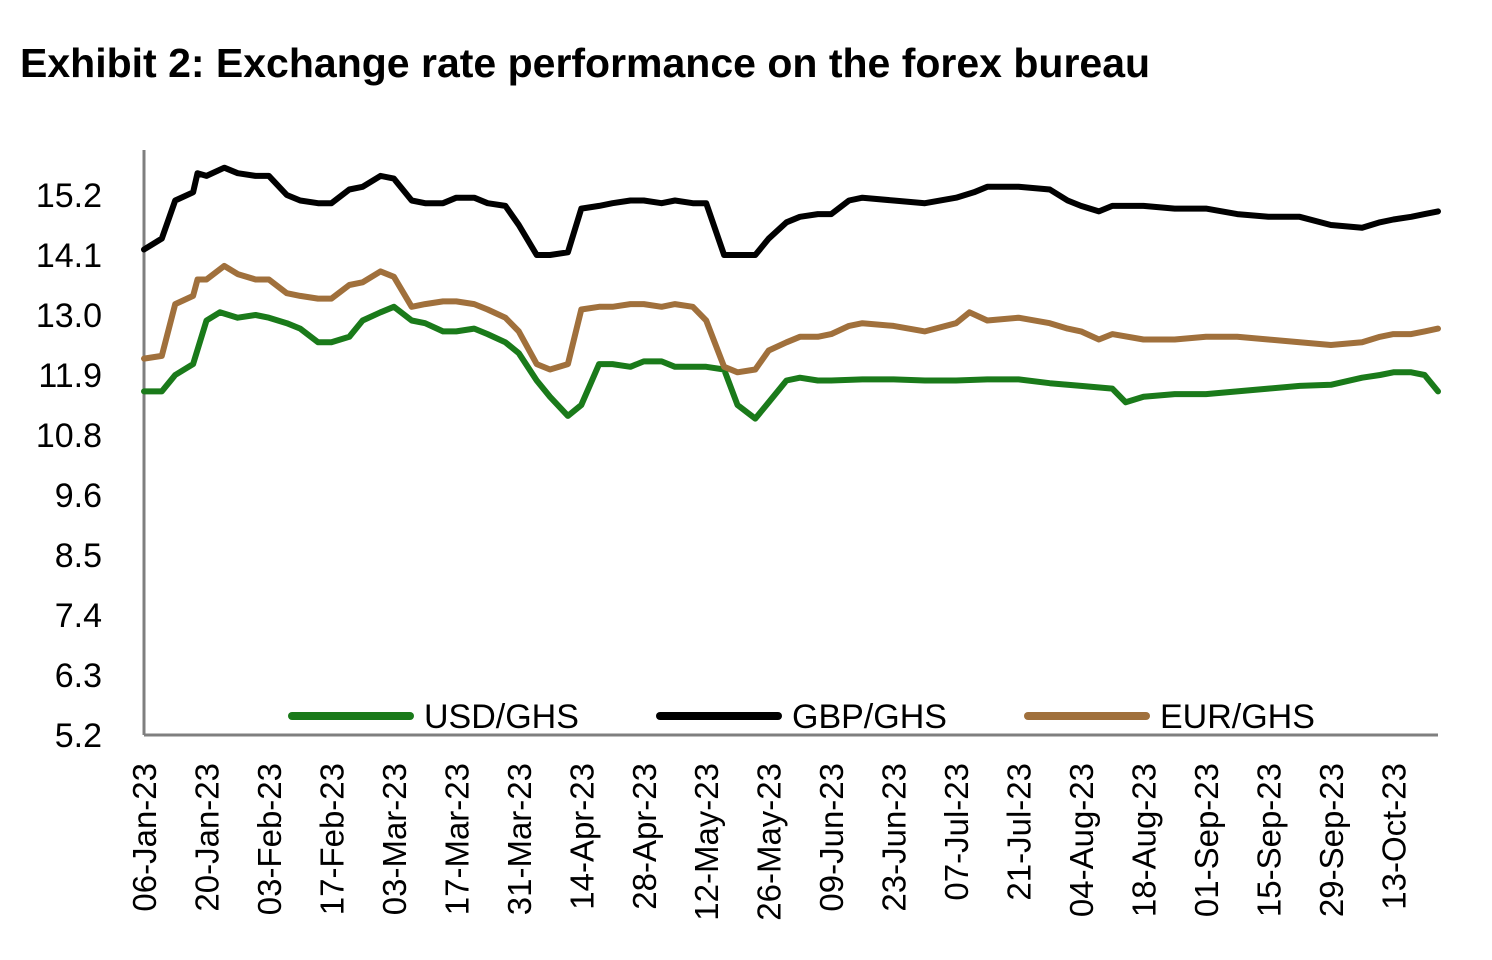  I want to click on x-tick-label: 23-Jun-23, so click(894, 837).